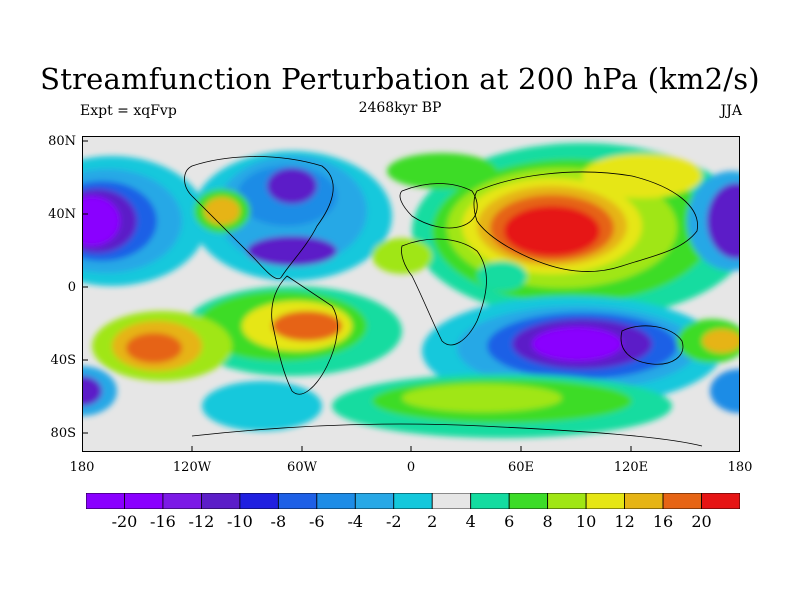 This screenshot has width=800, height=600. What do you see at coordinates (71, 287) in the screenshot?
I see `y-tick-label: 0` at bounding box center [71, 287].